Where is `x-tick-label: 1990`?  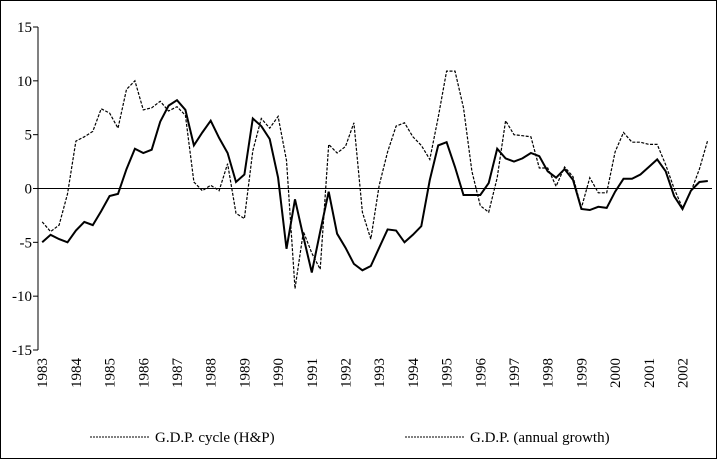
x-tick-label: 1990 is located at coordinates (279, 373).